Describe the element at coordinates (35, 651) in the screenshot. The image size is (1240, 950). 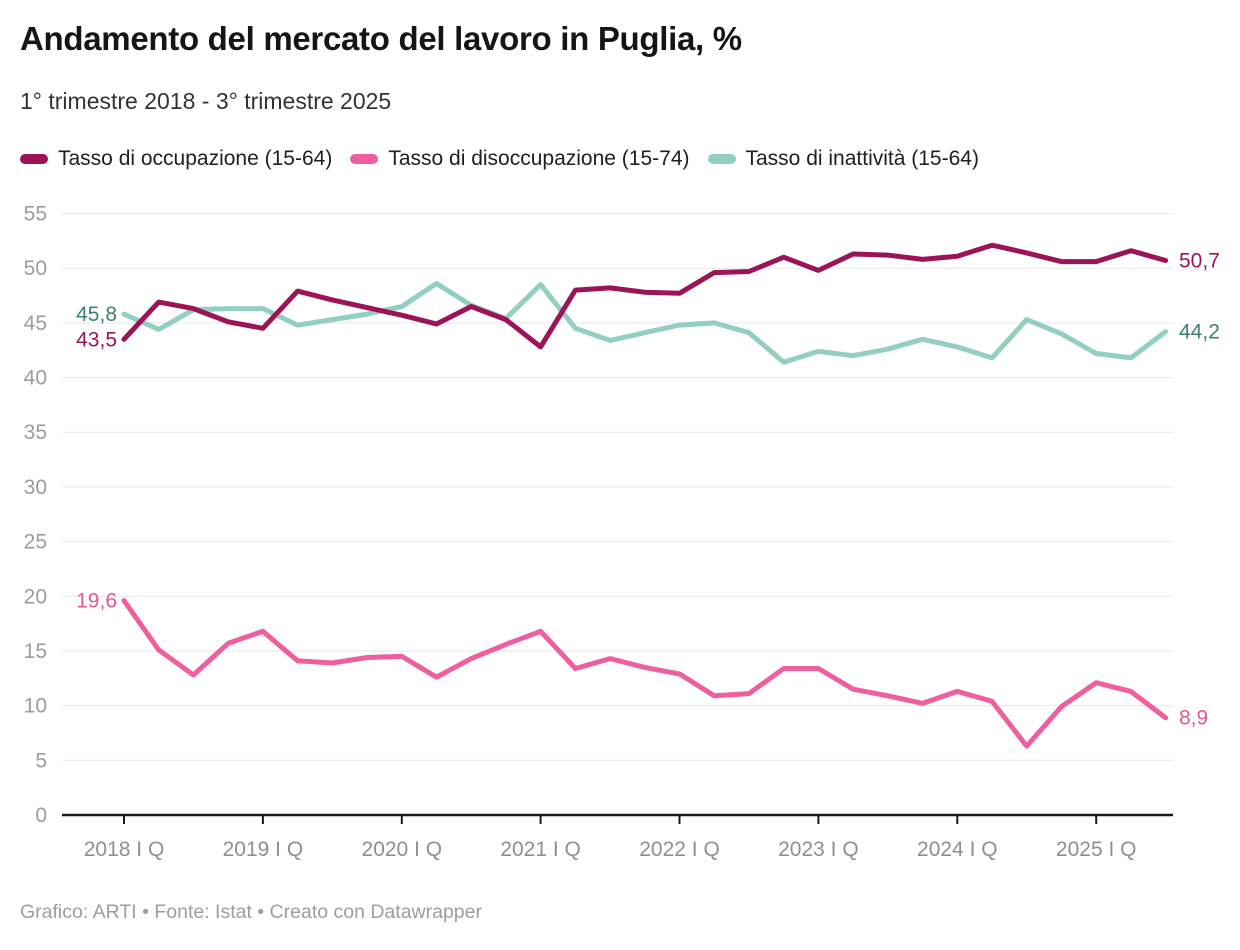
I see `y-axis-label-15: 15` at that location.